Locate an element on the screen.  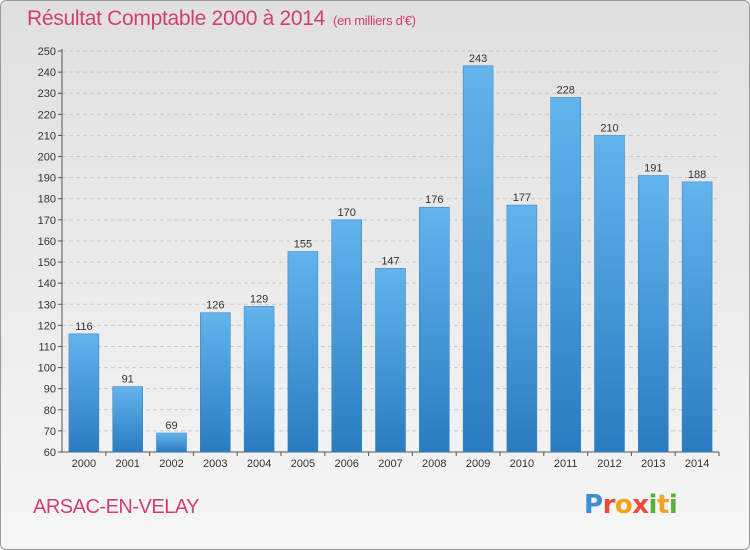
y-tick-label: 100 is located at coordinates (47, 369).